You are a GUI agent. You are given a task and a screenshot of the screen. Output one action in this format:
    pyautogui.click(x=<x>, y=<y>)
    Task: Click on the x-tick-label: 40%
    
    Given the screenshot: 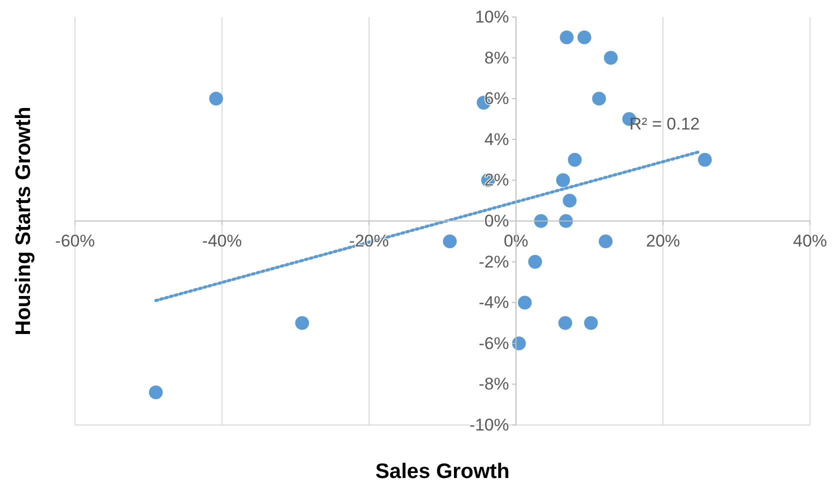 What is the action you would take?
    pyautogui.click(x=810, y=241)
    